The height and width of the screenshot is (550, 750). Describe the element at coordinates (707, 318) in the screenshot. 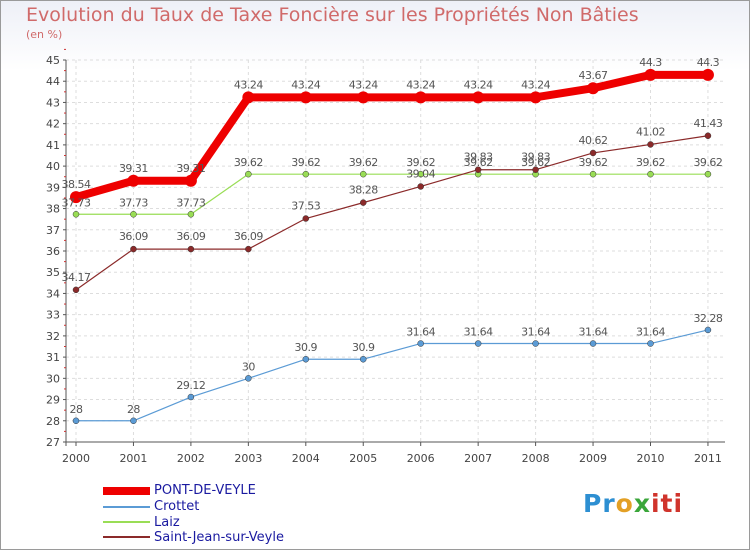

I see `data-label: 32.28` at that location.